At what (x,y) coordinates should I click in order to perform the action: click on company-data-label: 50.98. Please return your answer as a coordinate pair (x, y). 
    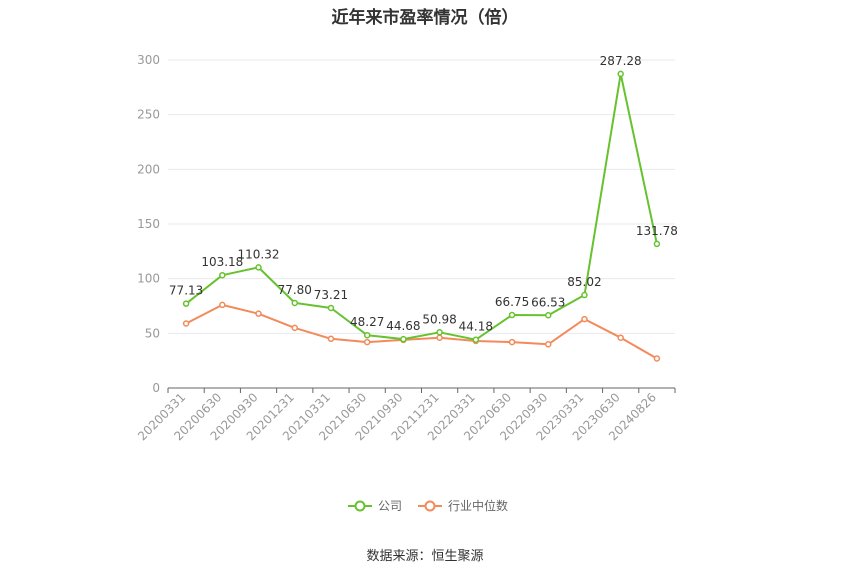
    Looking at the image, I should click on (439, 319).